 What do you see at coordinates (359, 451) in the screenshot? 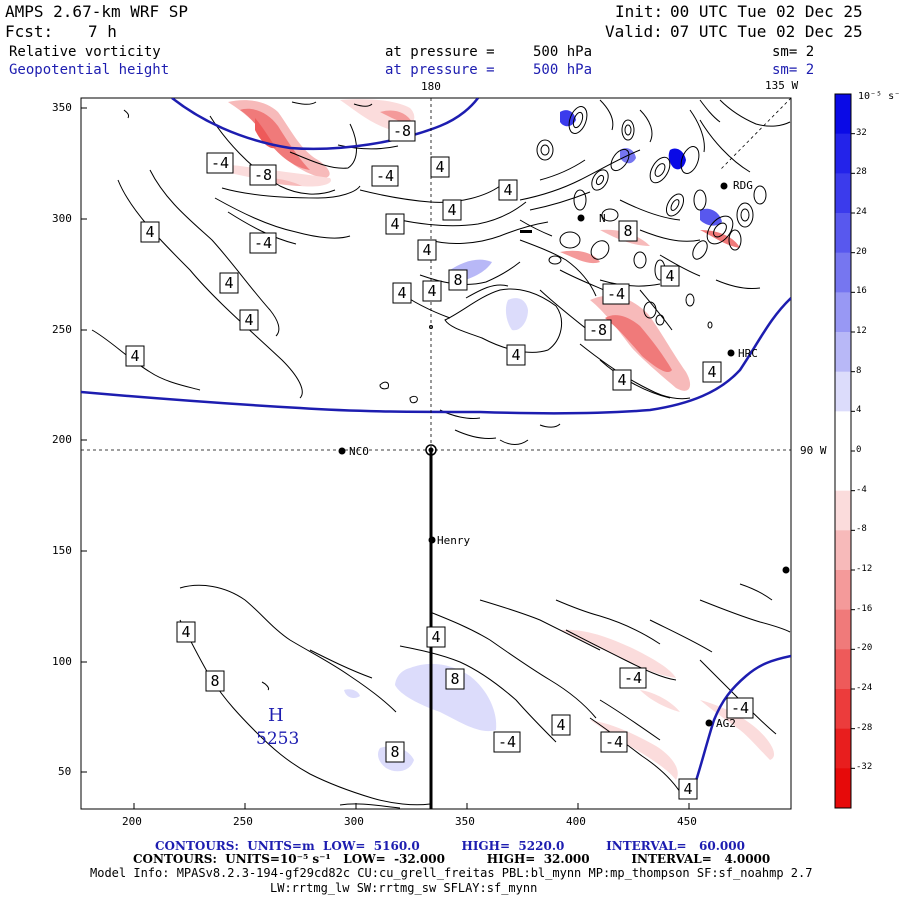
I see `station-label-nco: NCO` at bounding box center [359, 451].